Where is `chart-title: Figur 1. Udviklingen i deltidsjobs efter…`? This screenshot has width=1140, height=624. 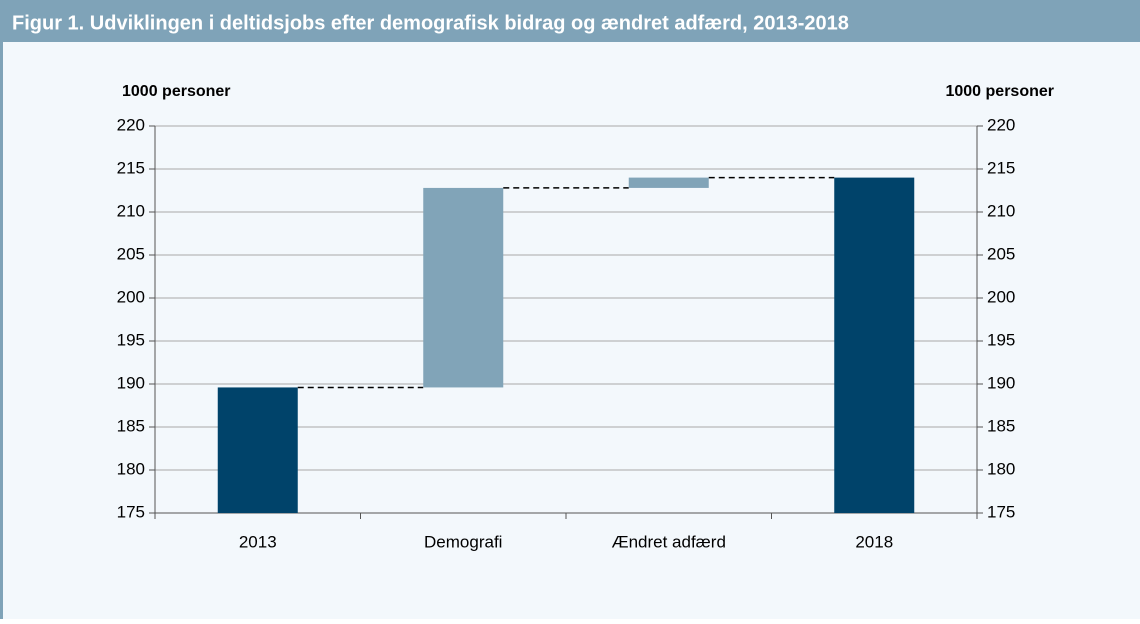 chart-title: Figur 1. Udviklingen i deltidsjobs efter… is located at coordinates (430, 23).